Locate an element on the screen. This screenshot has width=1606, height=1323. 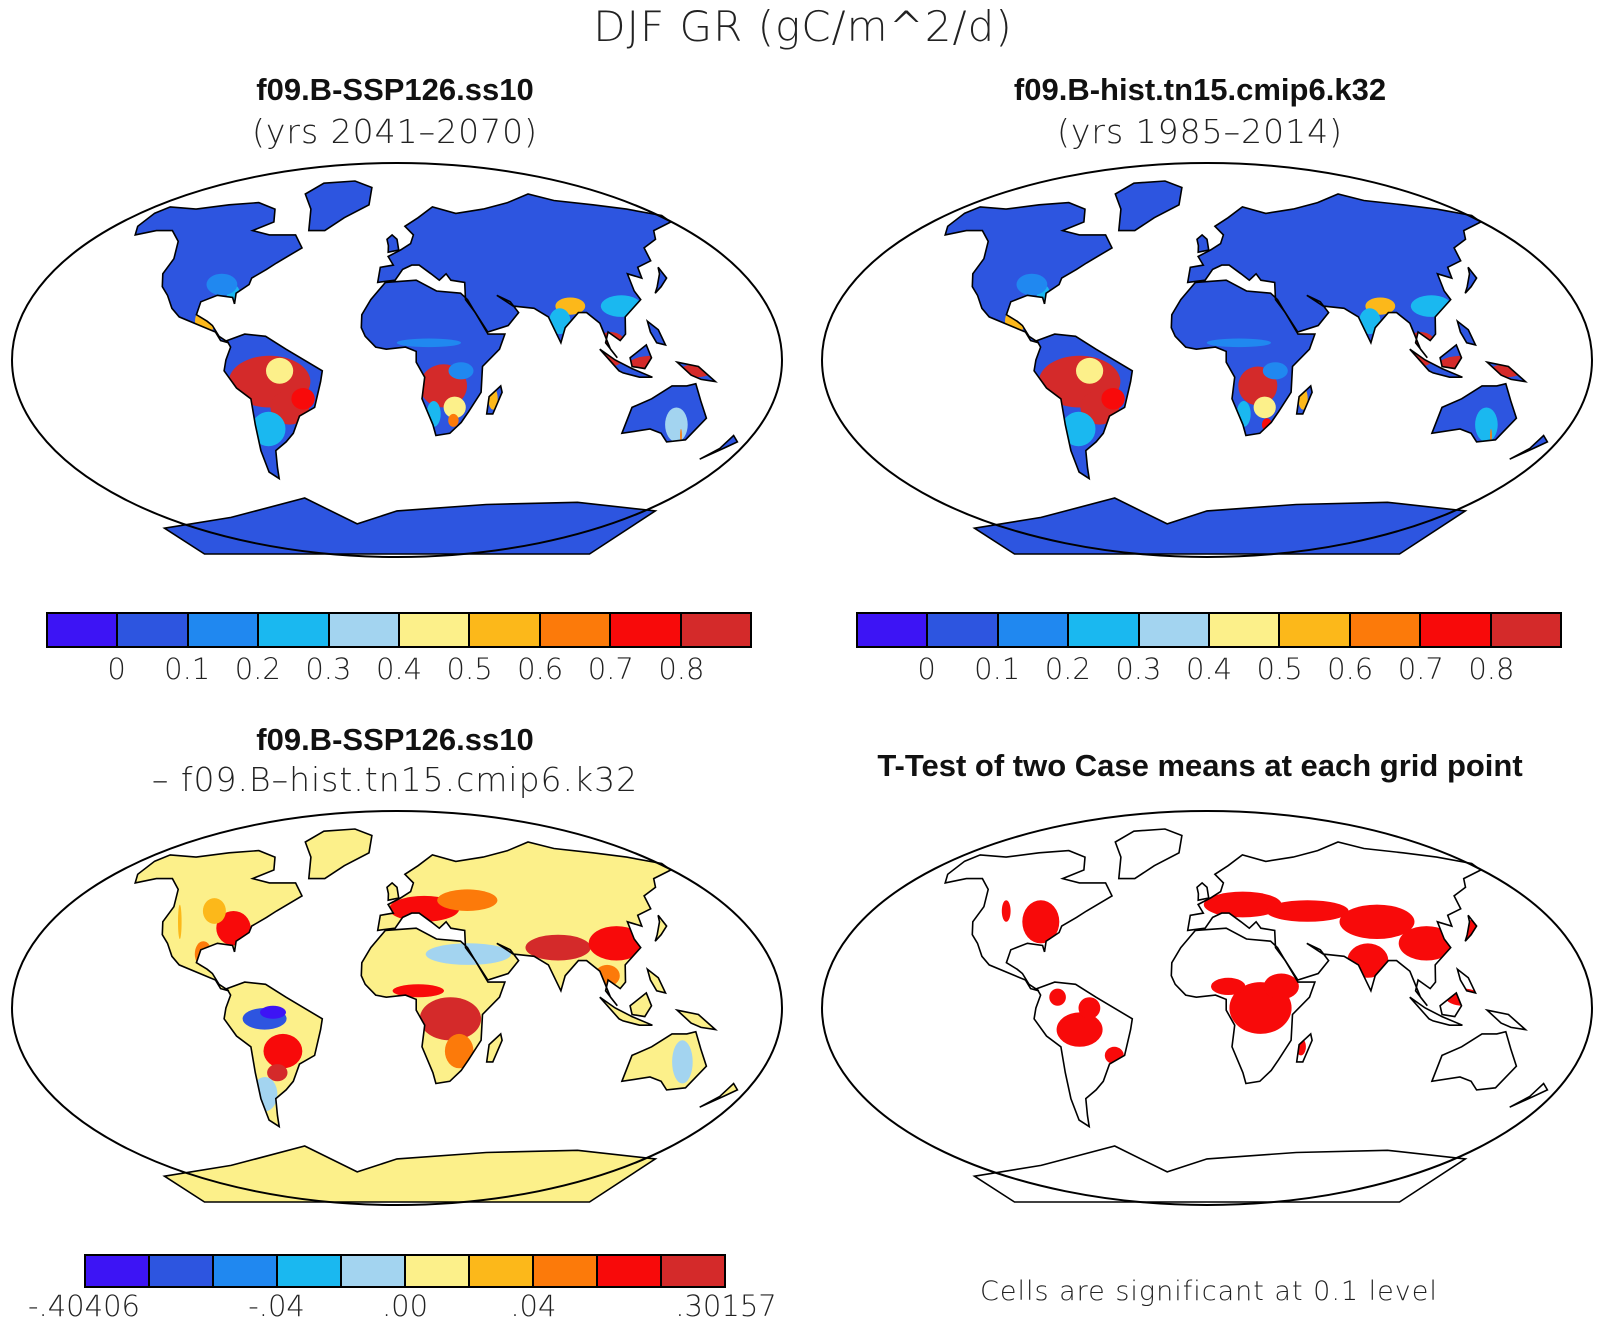
panel-3-subtitle: – f09.B–hist.tn15.cmip6.k32 is located at coordinates (395, 779).